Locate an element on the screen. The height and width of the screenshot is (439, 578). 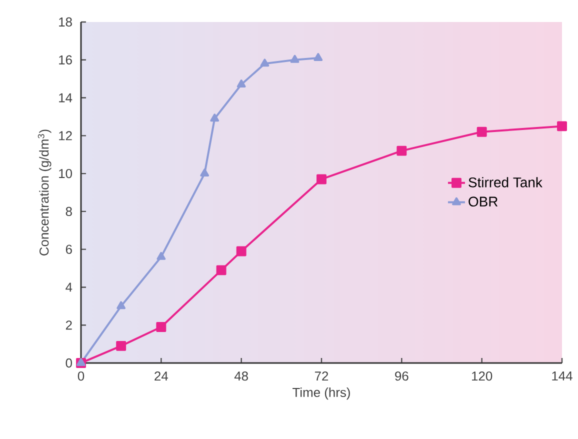
y-tick-label: 4 is located at coordinates (69, 287).